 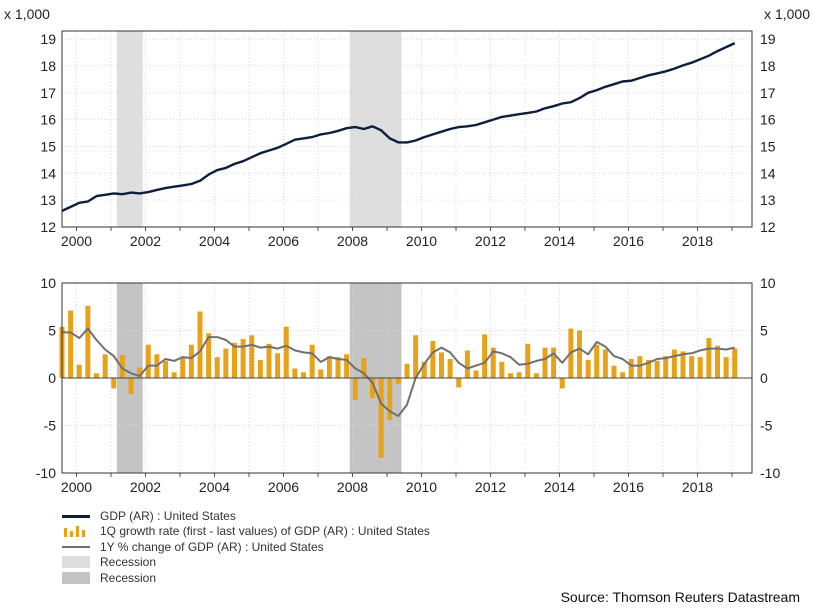 I want to click on gdp-y-tick-right: 14, so click(x=768, y=173).